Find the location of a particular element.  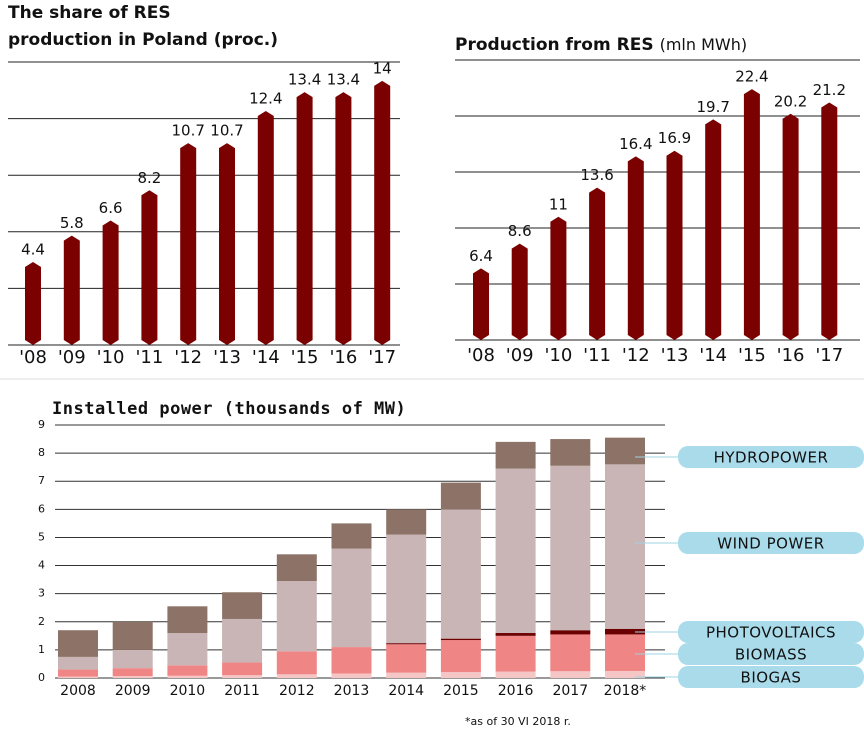

value-label: 6.4 is located at coordinates (481, 256).